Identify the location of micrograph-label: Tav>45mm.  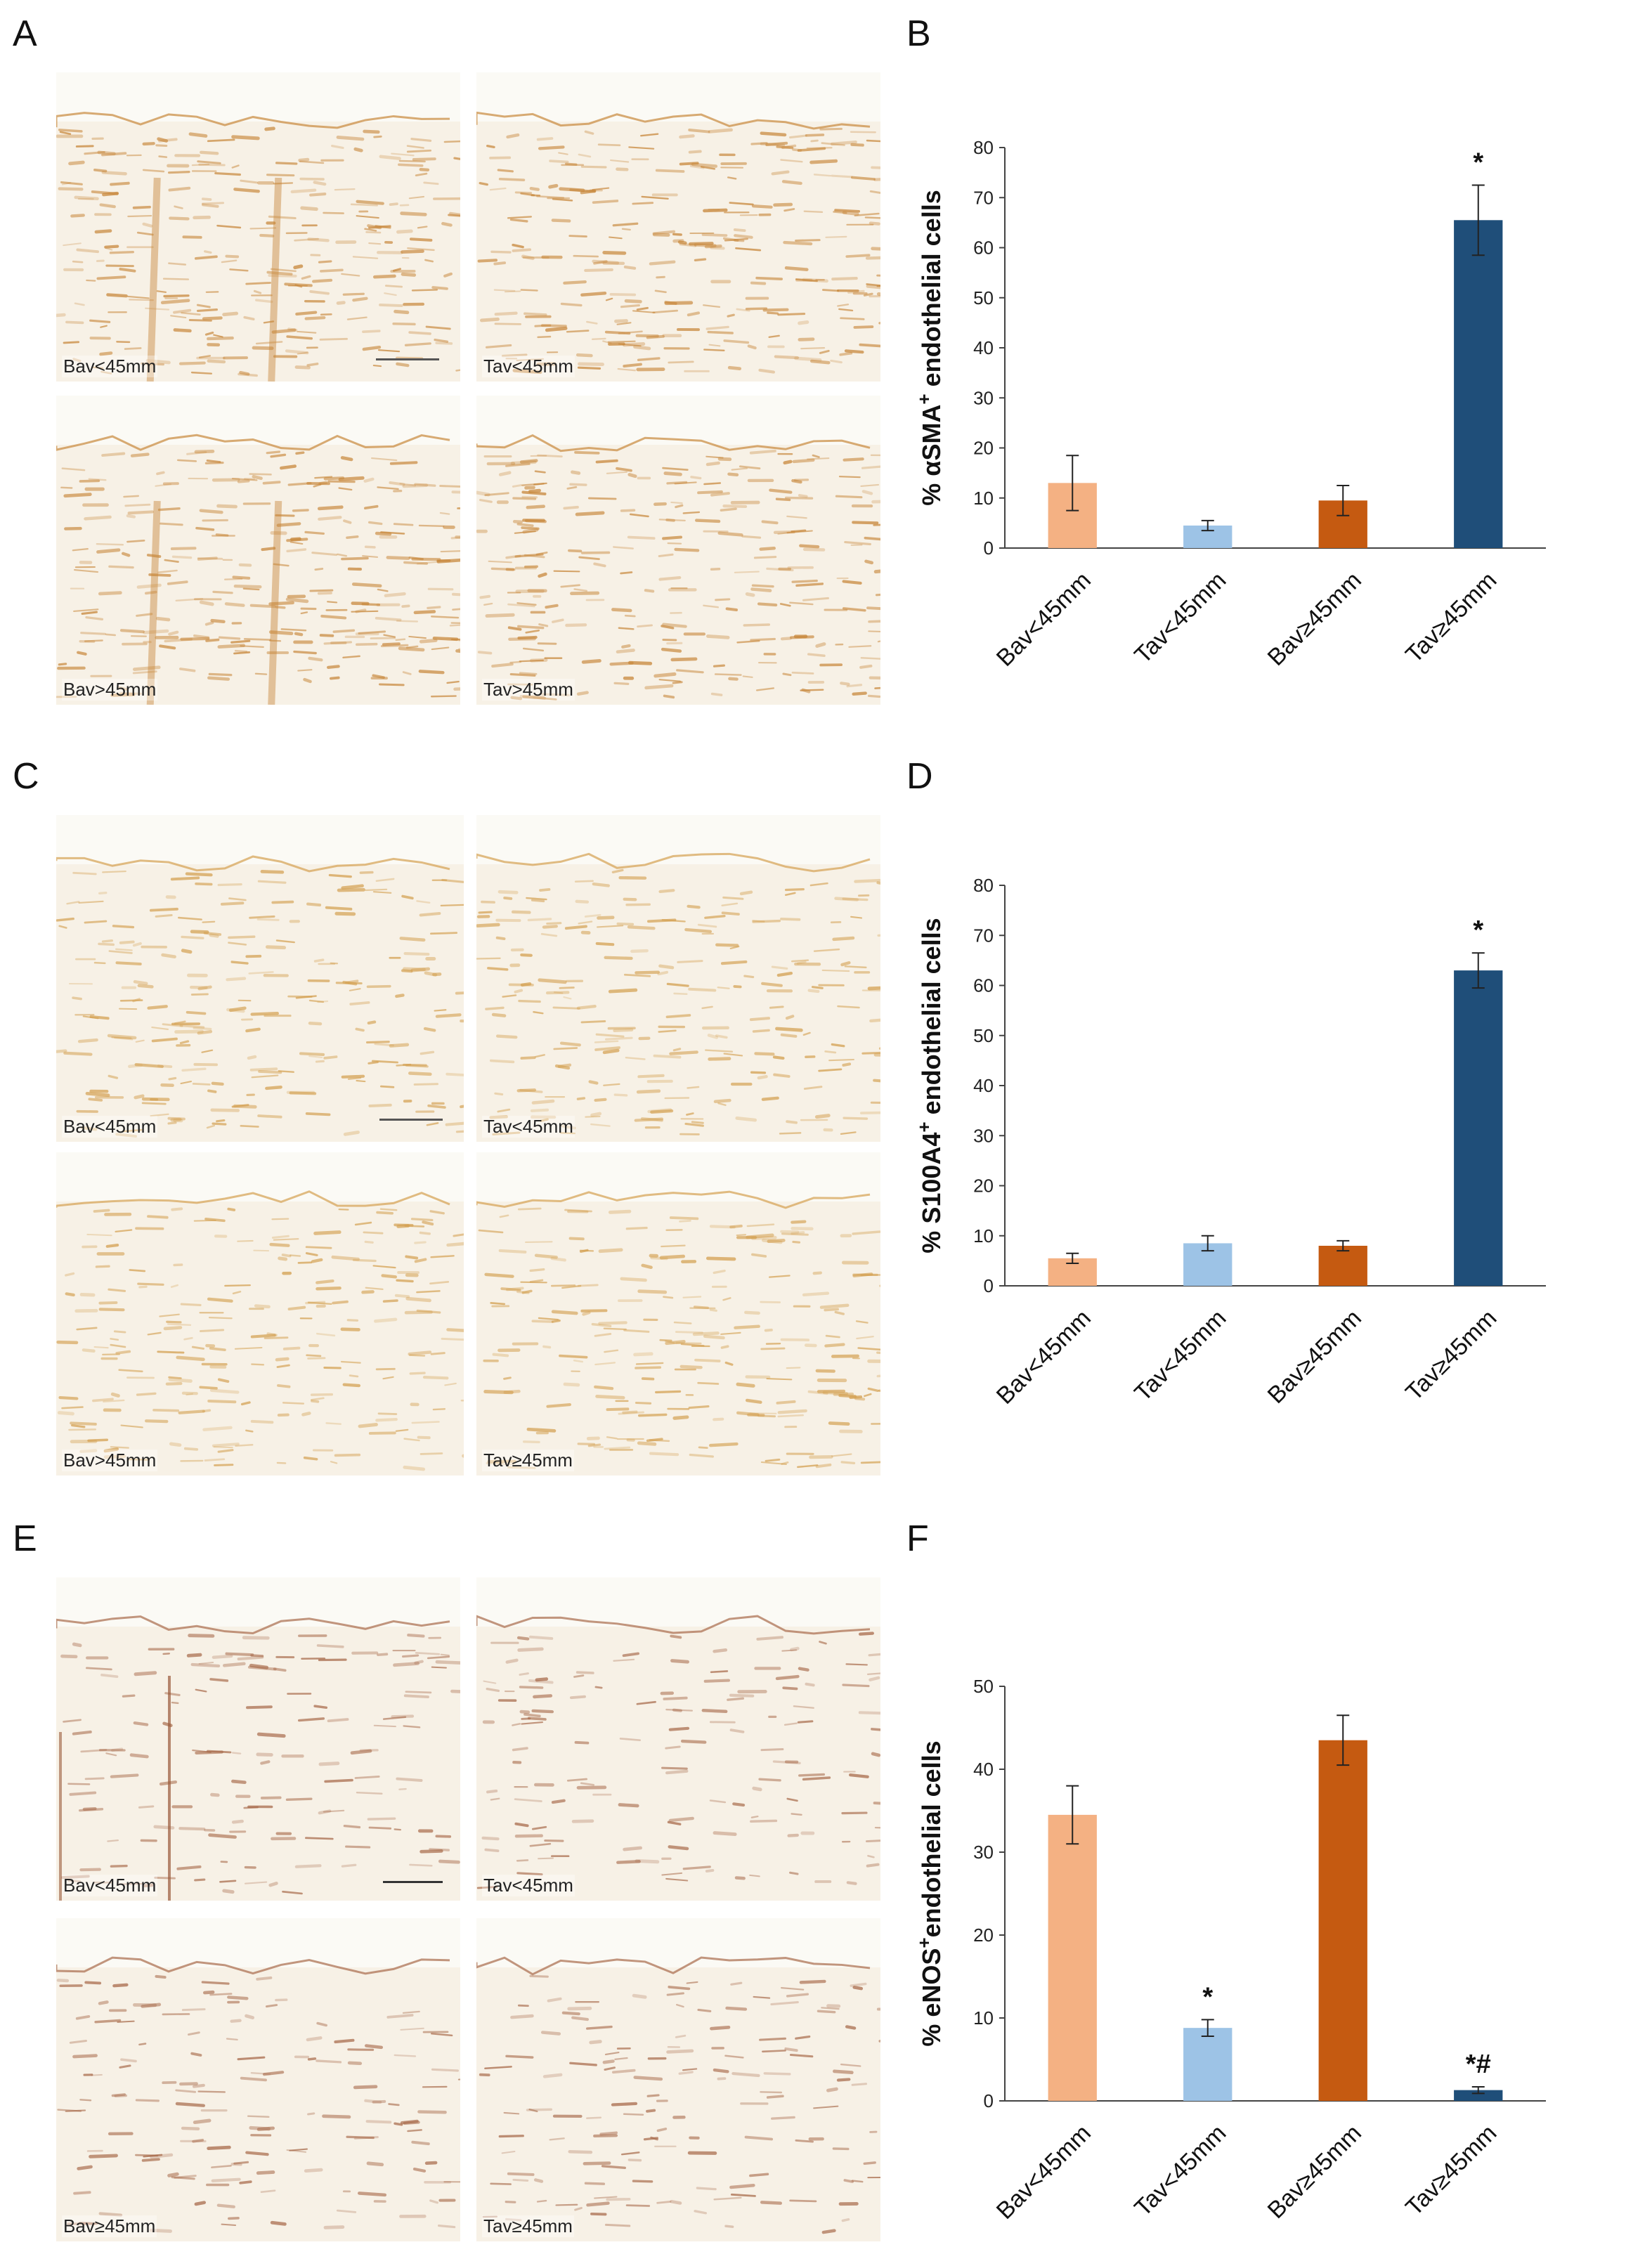
(528, 690).